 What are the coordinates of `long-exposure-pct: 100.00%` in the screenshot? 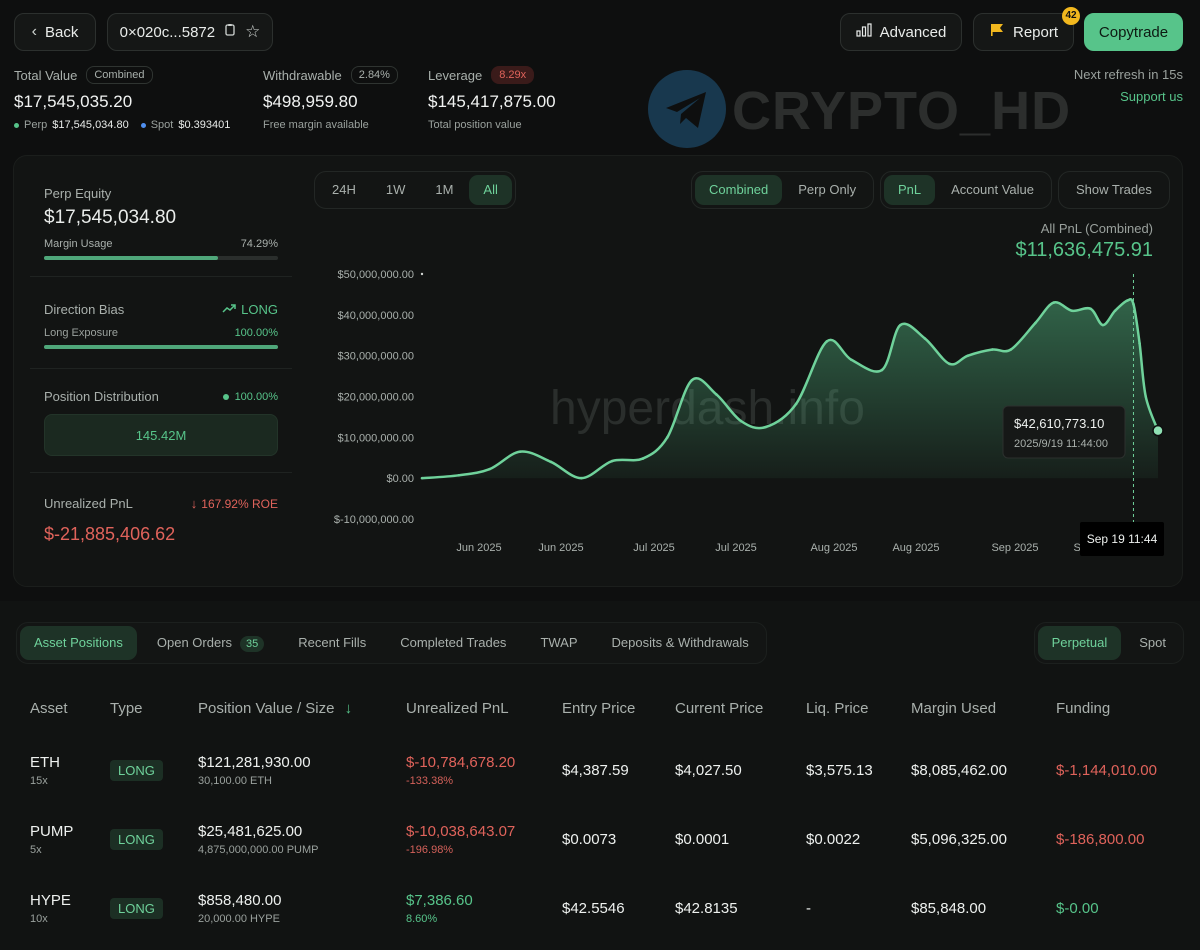 It's located at (256, 333).